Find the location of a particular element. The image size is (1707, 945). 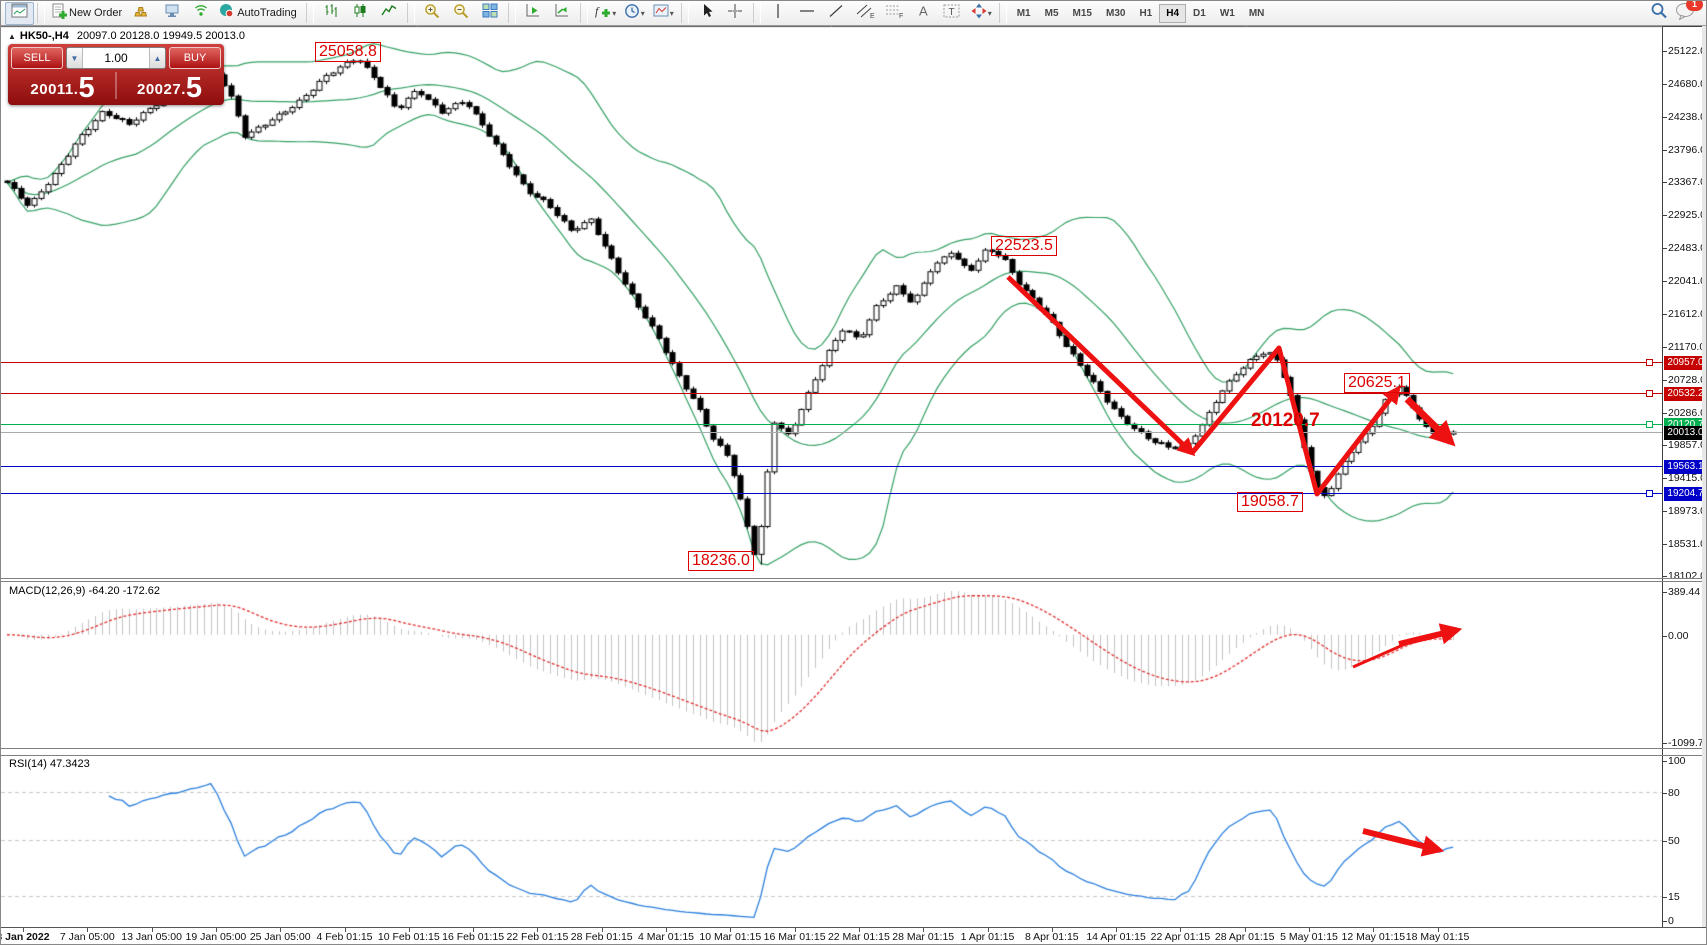

timeframe-w1: W1 is located at coordinates (1227, 13).